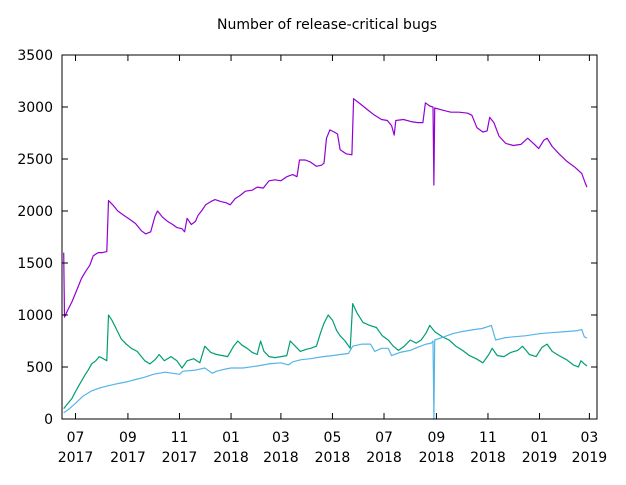 The image size is (626, 485). Describe the element at coordinates (35, 264) in the screenshot. I see `y-tick-label: 1500` at that location.